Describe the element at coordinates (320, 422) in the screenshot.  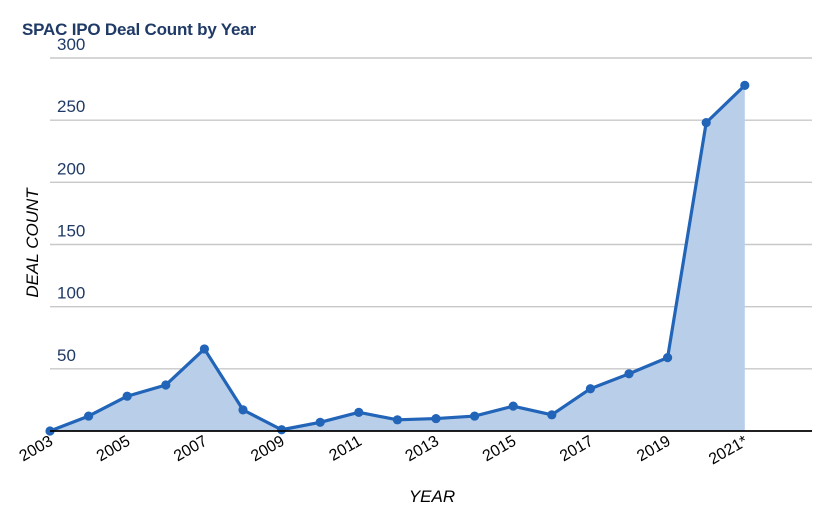
I see `data-point-2010` at that location.